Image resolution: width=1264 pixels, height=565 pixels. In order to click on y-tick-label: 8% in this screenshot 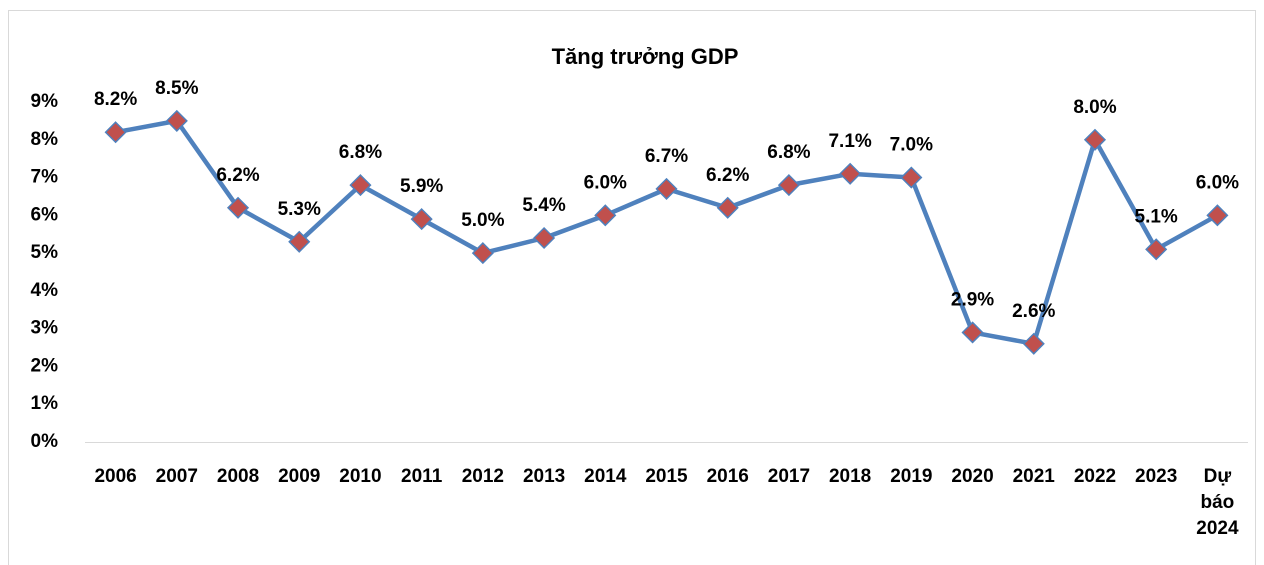, I will do `click(45, 139)`.